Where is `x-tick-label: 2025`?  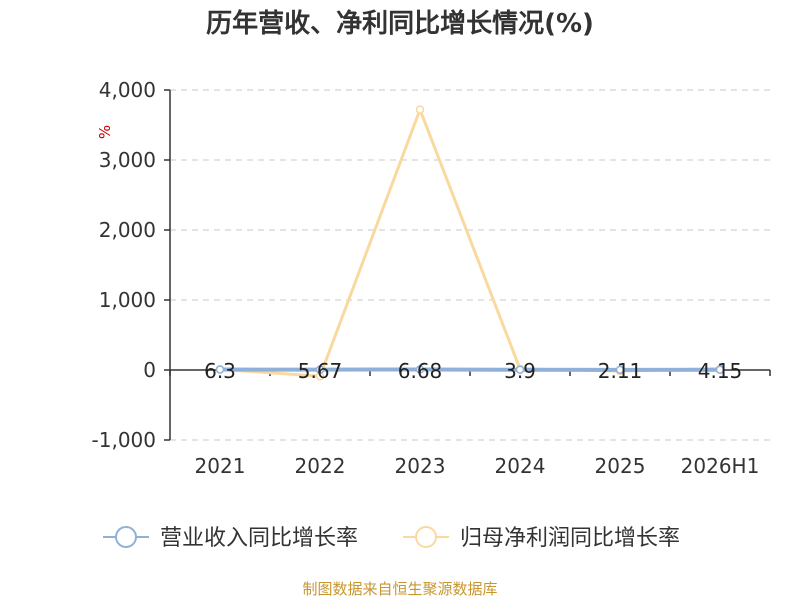
x-tick-label: 2025 is located at coordinates (620, 466).